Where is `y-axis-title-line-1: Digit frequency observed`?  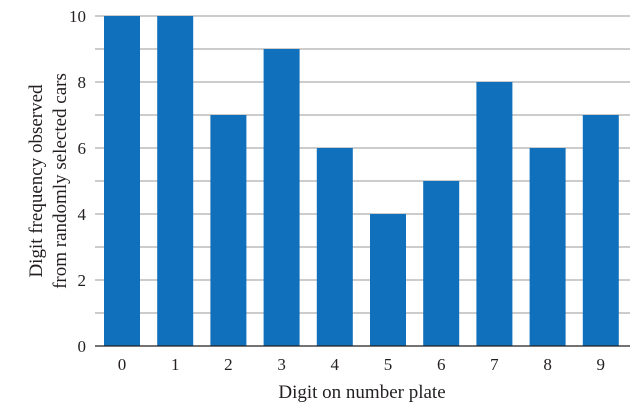
y-axis-title-line-1: Digit frequency observed is located at coordinates (36, 181).